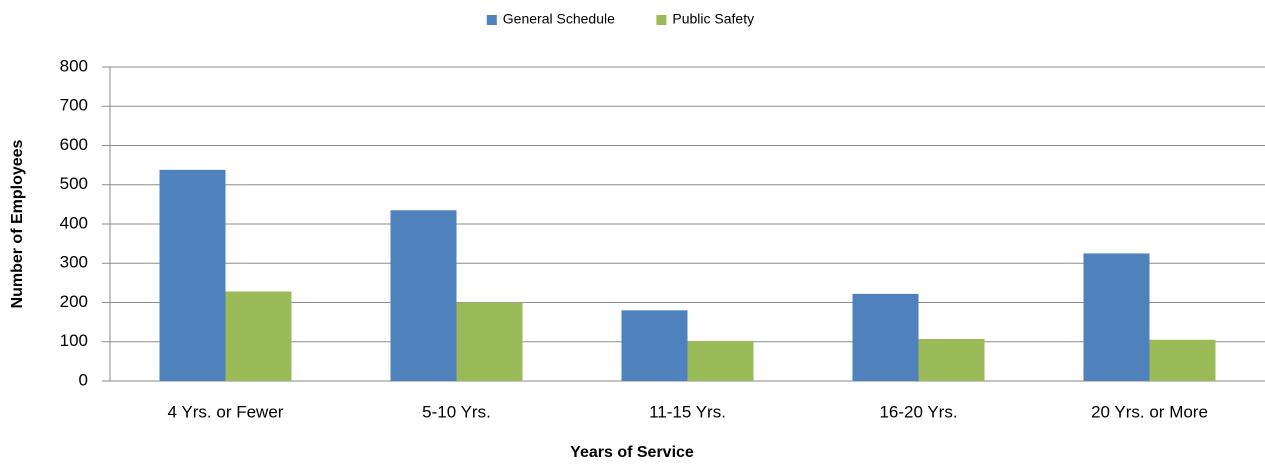  Describe the element at coordinates (1149, 411) in the screenshot. I see `x-tick-label: 20 Yrs. or More` at that location.